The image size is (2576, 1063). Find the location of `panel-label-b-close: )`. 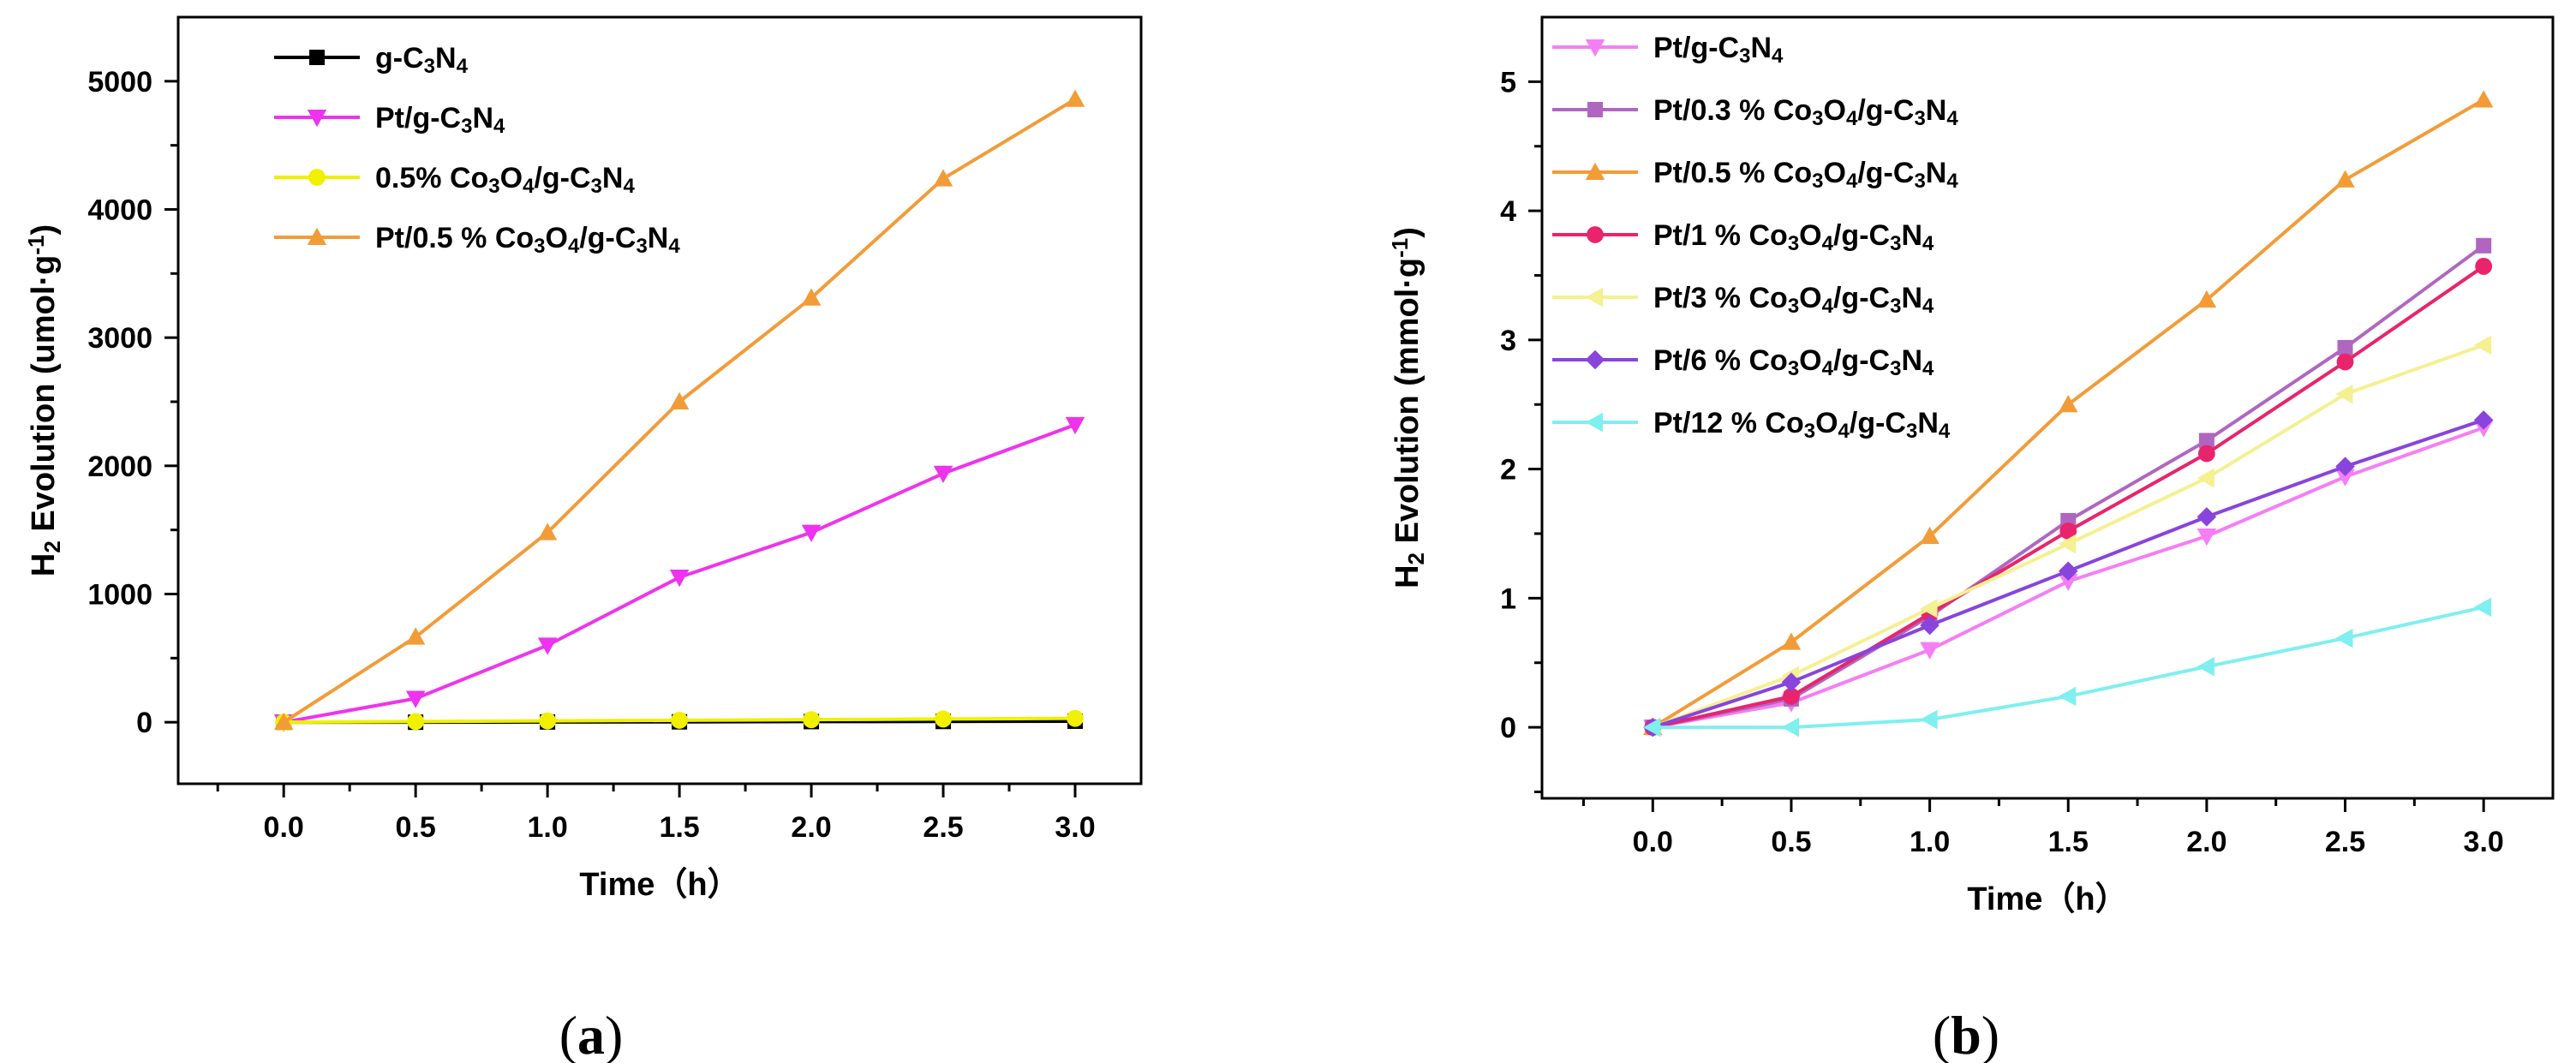

panel-label-b-close: ) is located at coordinates (1990, 1034).